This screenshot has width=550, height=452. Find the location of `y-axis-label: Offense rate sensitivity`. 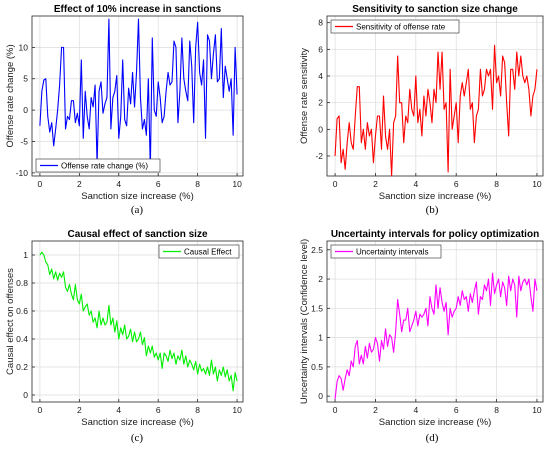

y-axis-label: Offense rate sensitivity is located at coordinates (304, 96).